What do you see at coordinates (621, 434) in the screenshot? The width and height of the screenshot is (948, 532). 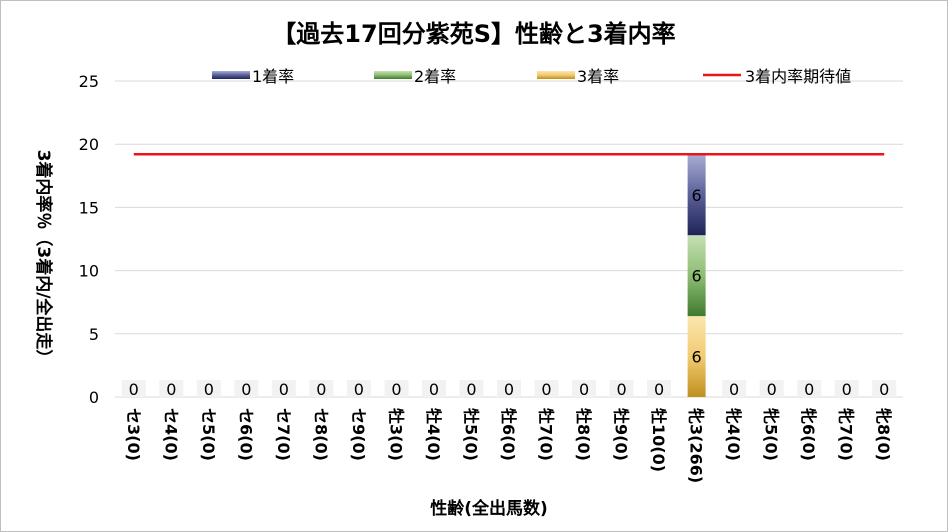 I see `x-tick-label: 牡9(0)` at bounding box center [621, 434].